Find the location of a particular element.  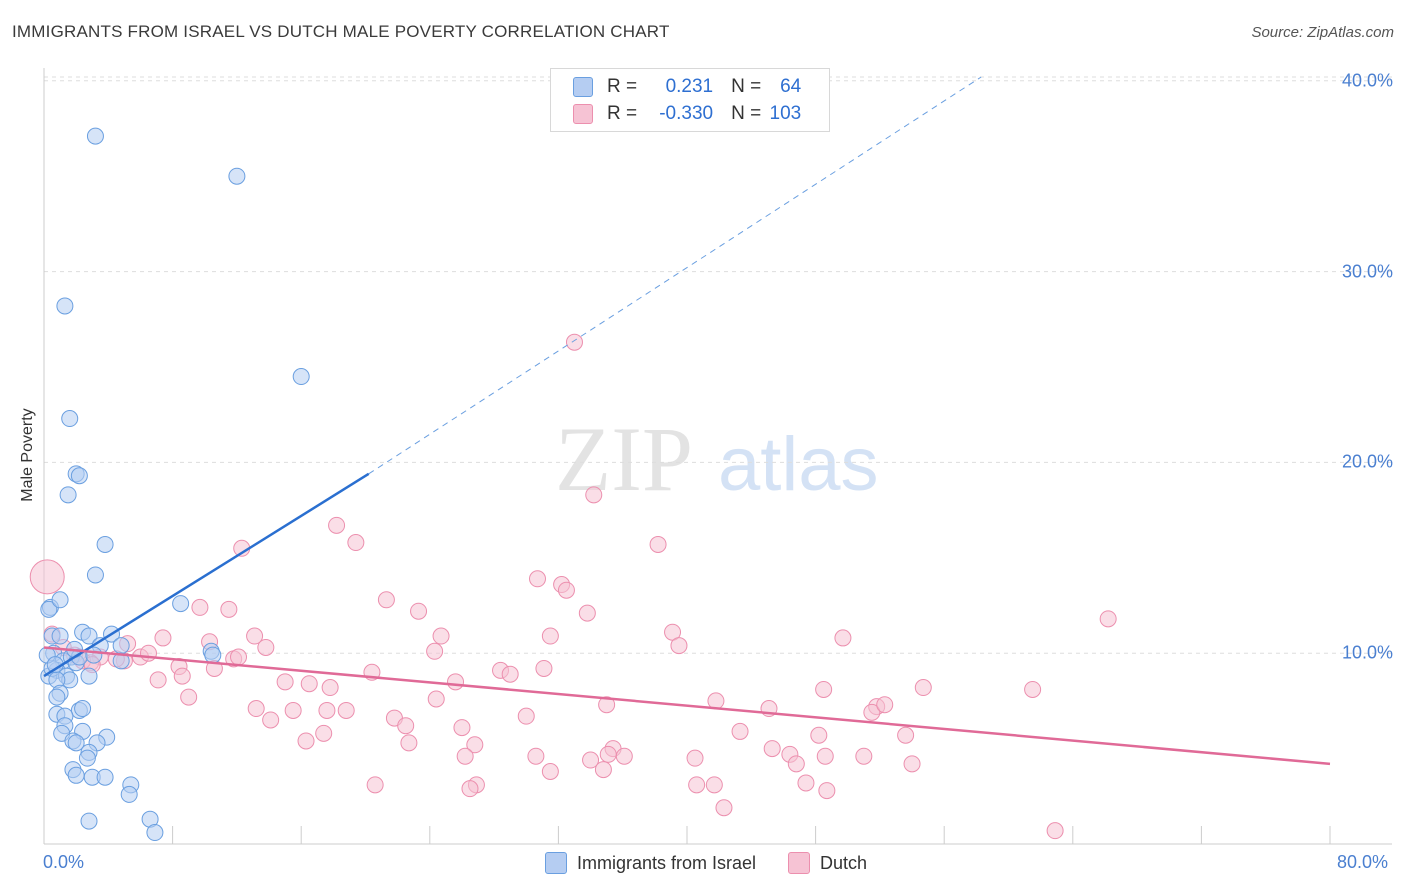

watermark-atlas: atlas is located at coordinates (798, 464).